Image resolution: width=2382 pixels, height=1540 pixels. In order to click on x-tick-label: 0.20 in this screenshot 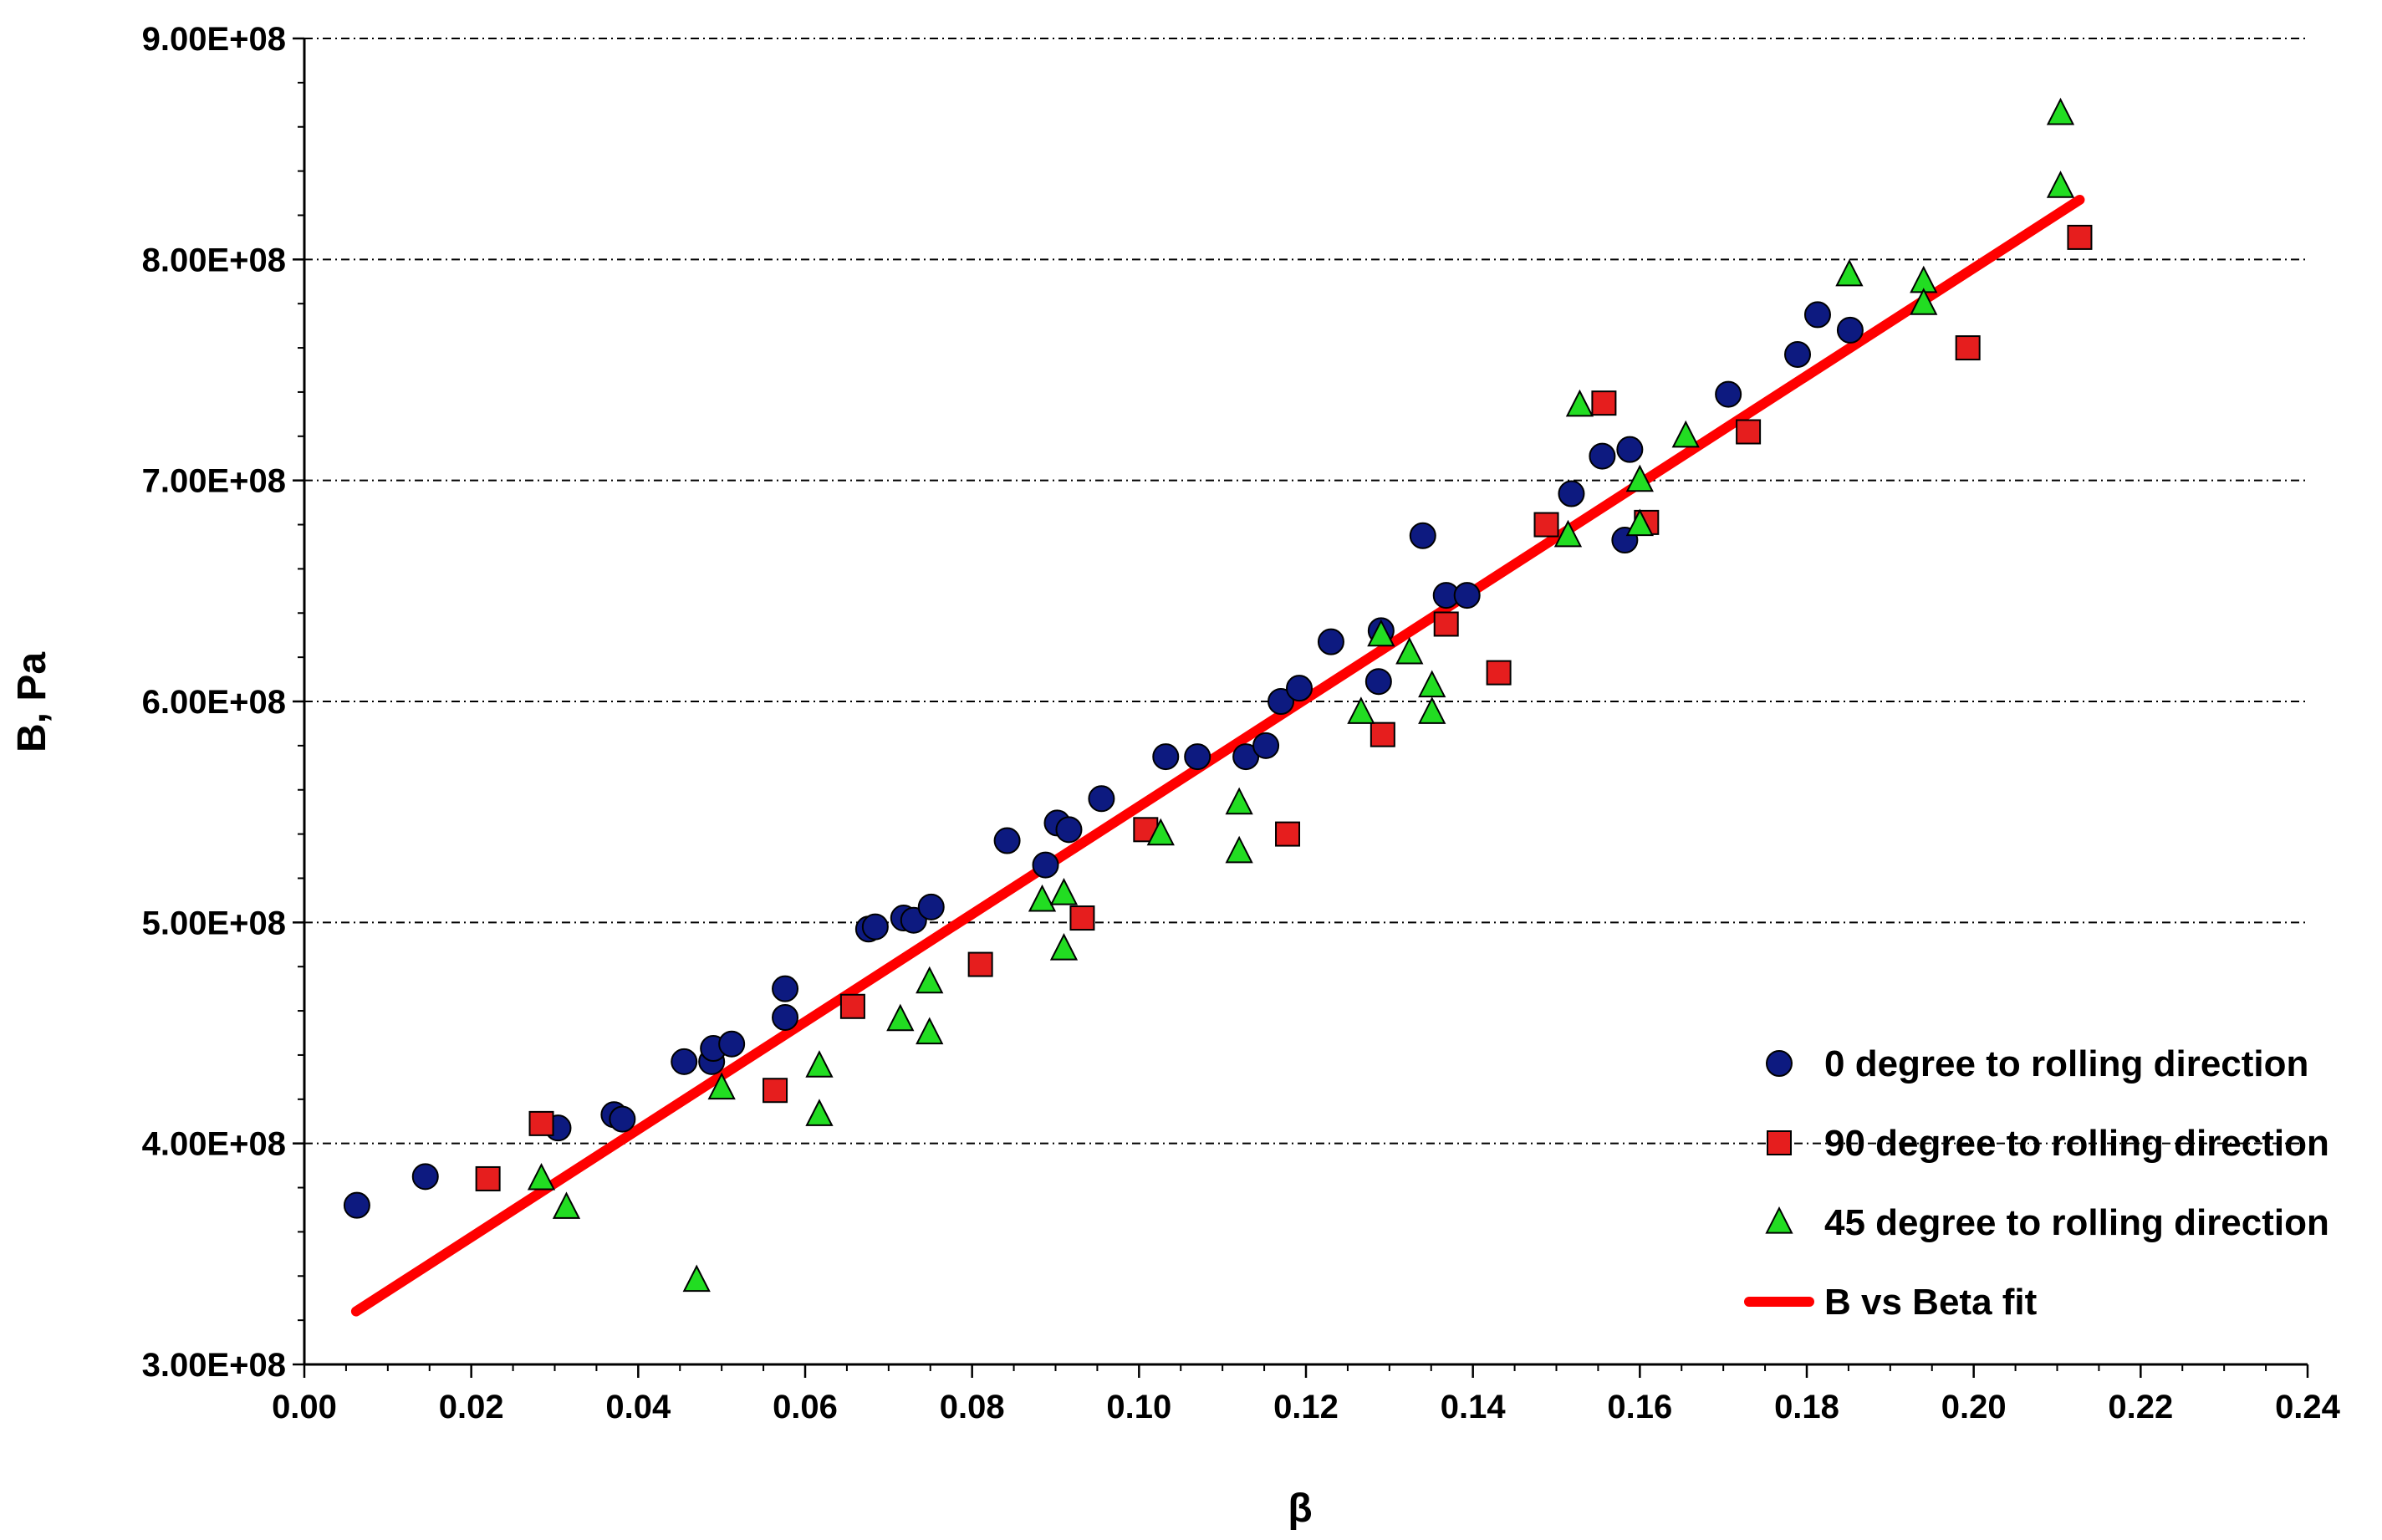, I will do `click(1974, 1407)`.